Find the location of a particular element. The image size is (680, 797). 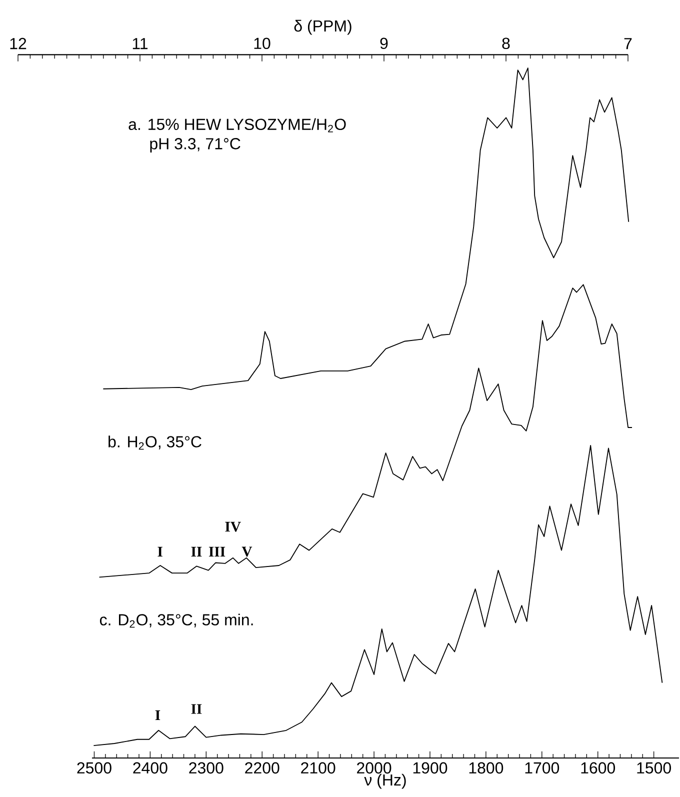

x-tick-label: 2500 is located at coordinates (94, 768).